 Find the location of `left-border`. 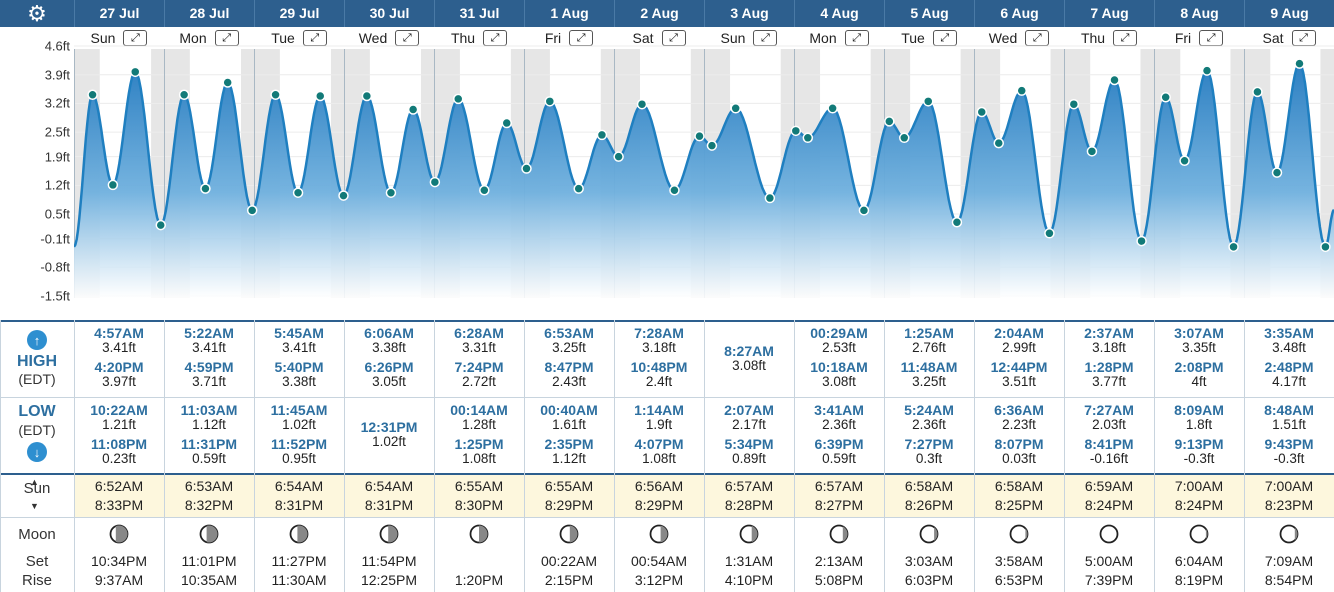

left-border is located at coordinates (0, 456).